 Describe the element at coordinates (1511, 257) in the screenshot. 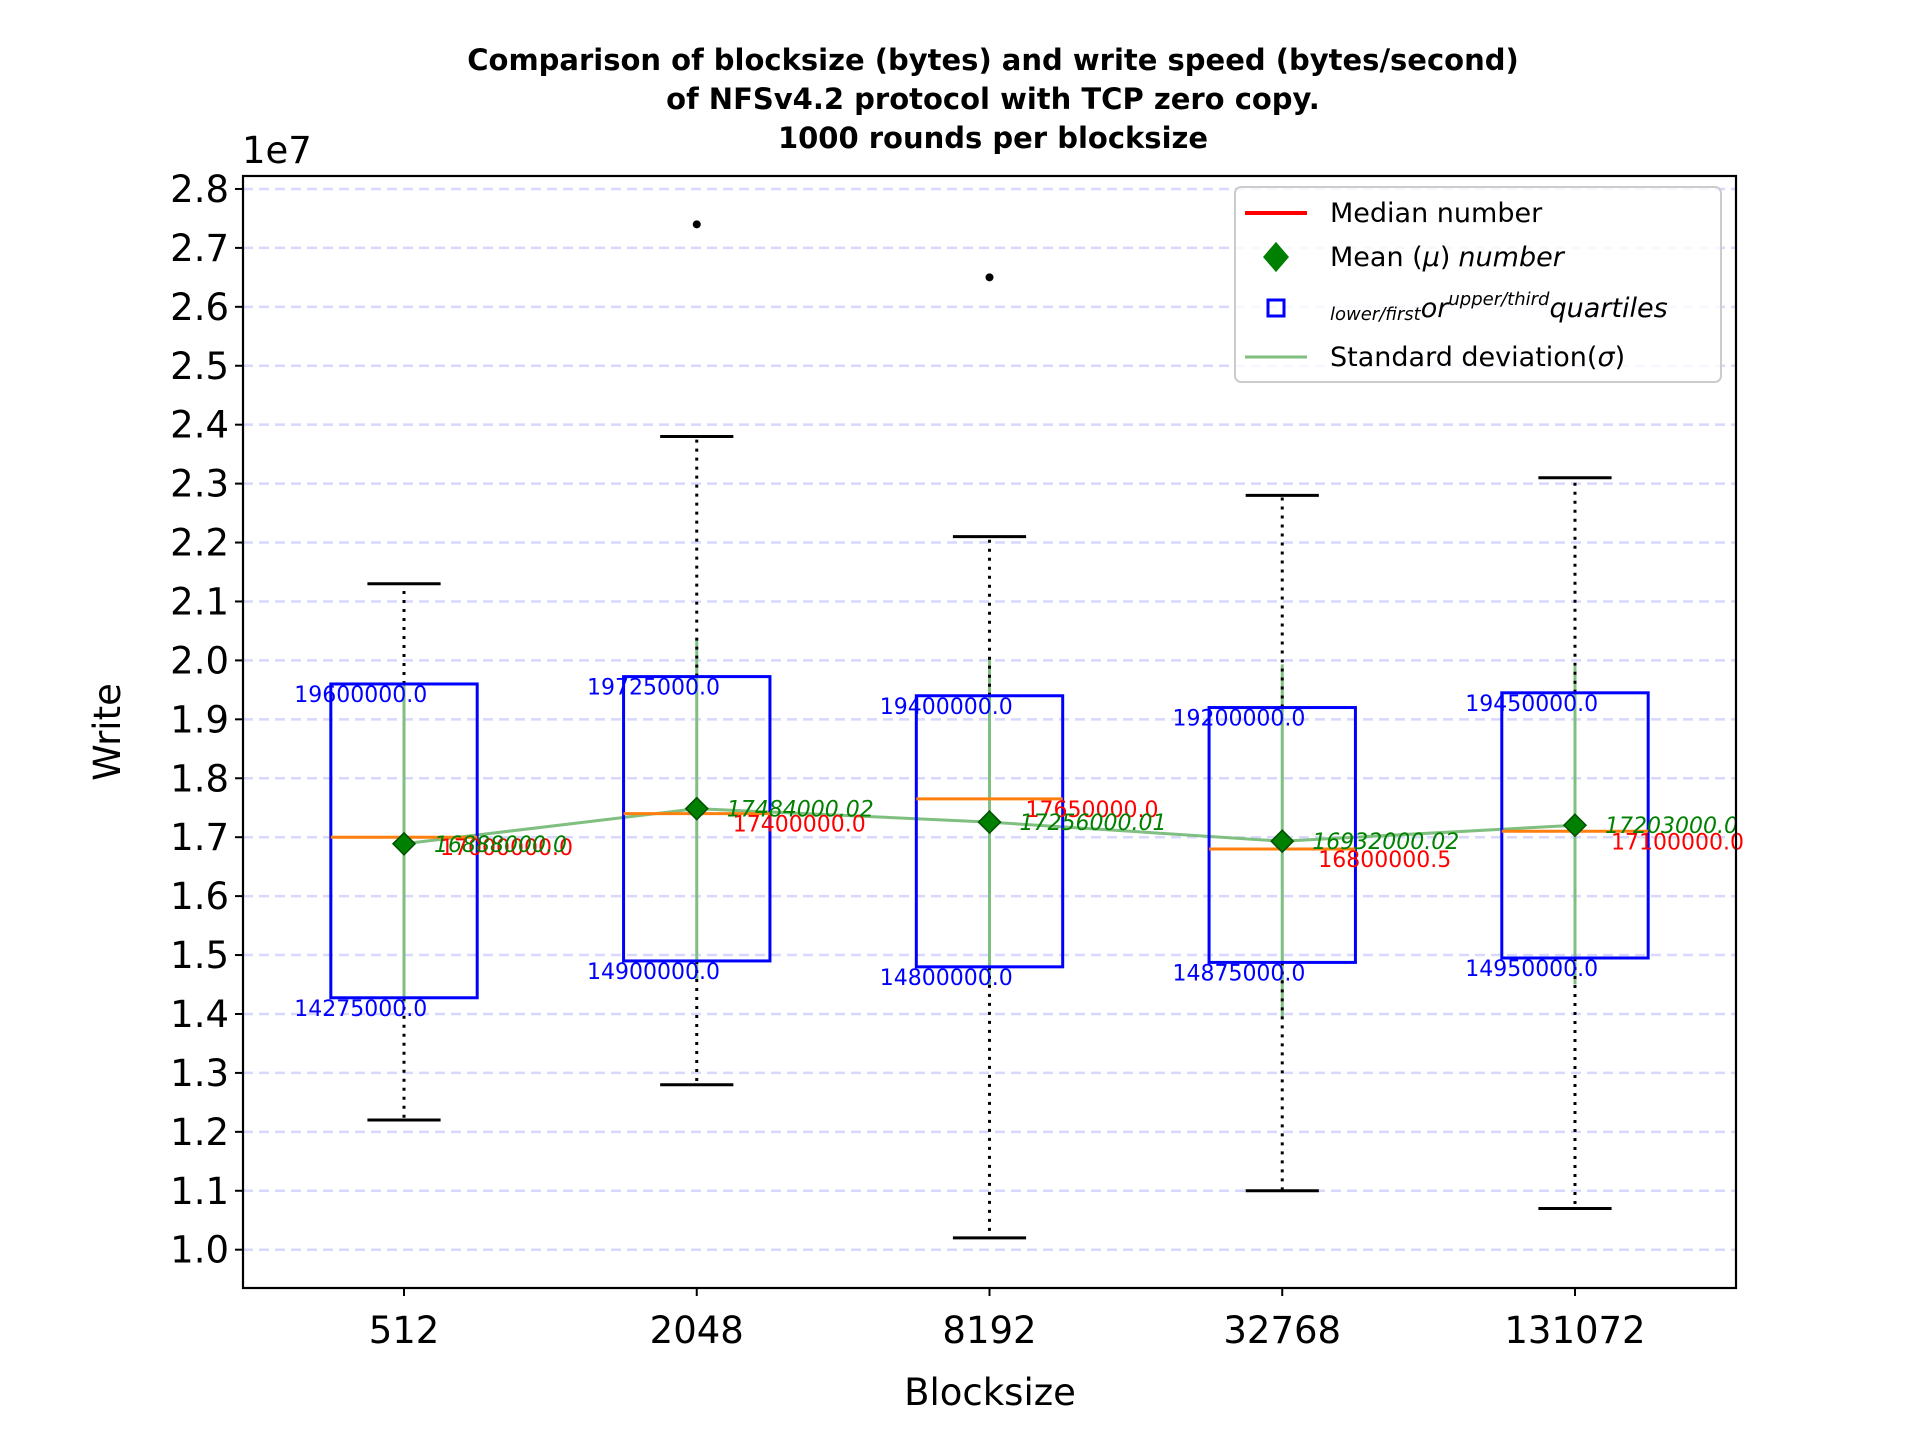

I see `legend-mean-suffix: number` at that location.